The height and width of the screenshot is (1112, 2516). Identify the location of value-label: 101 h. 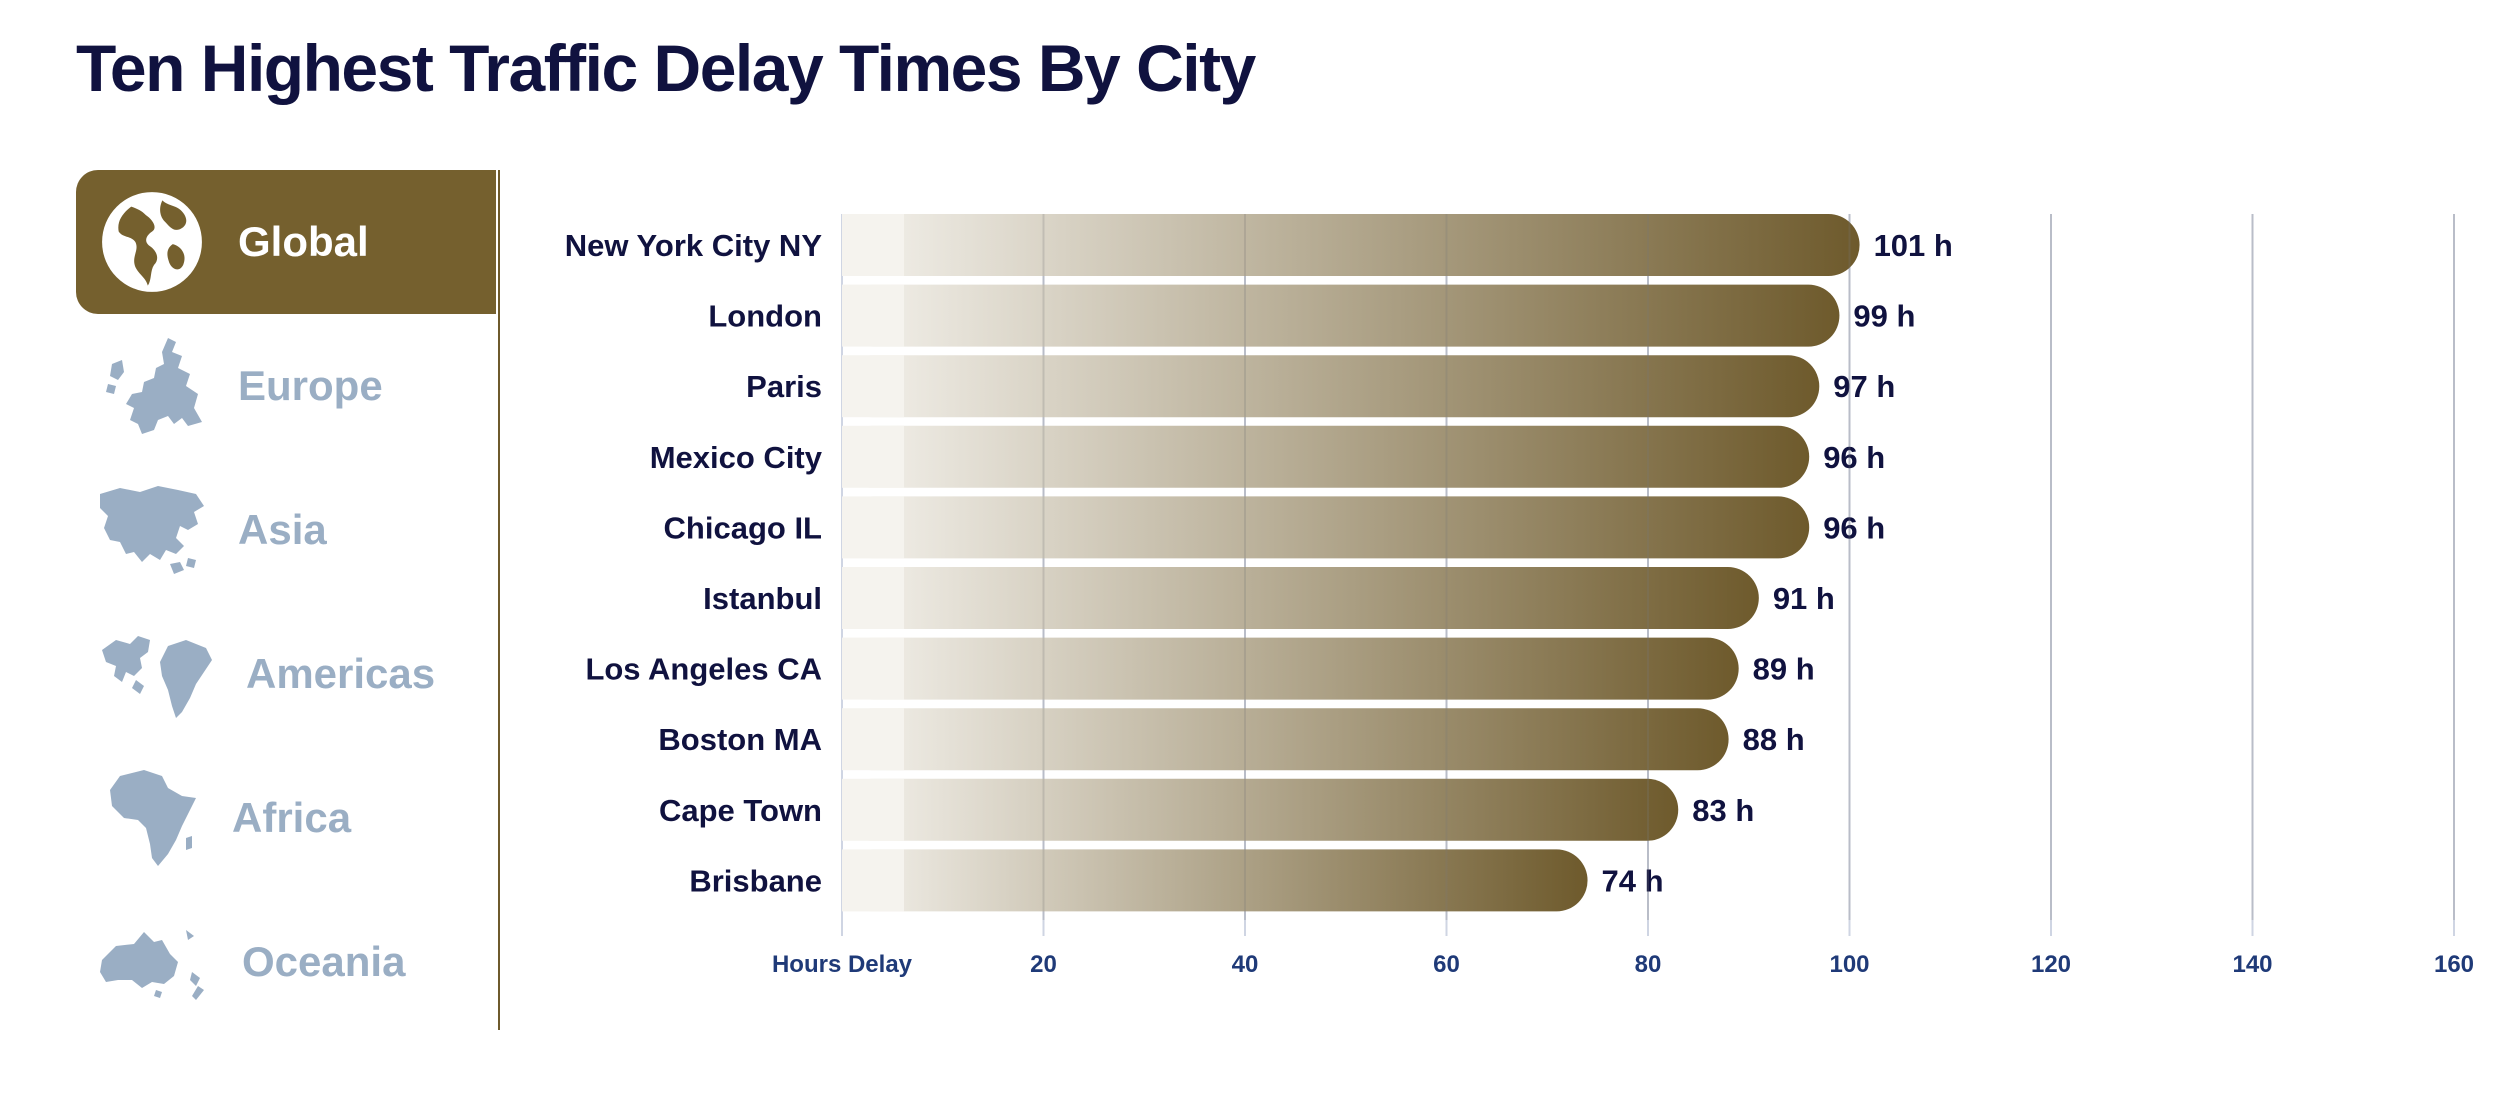
(1913, 245).